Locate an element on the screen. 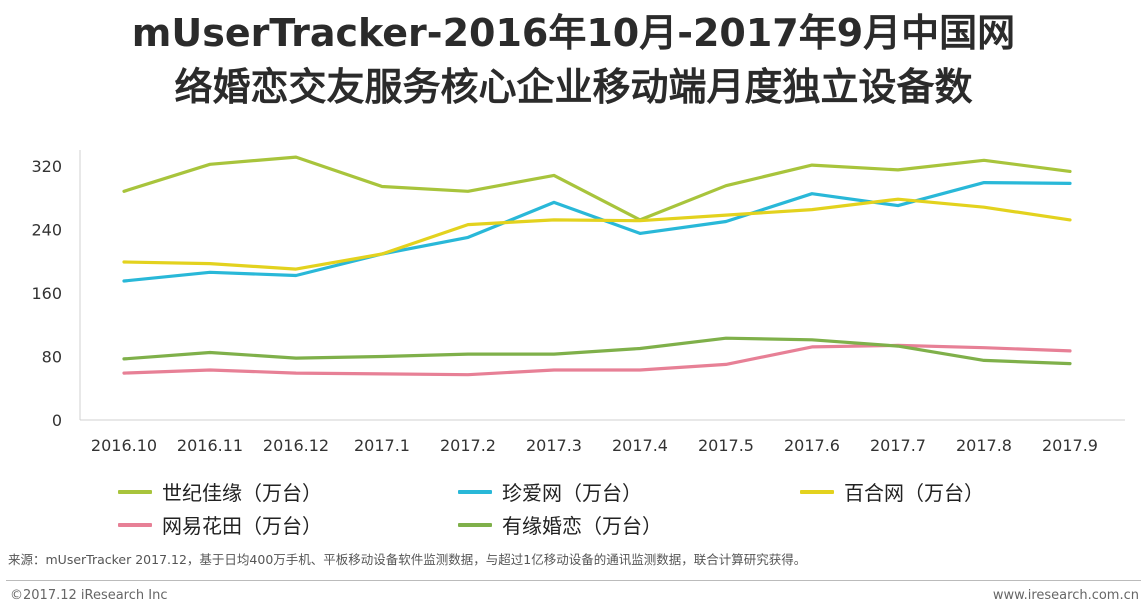  x-tick-label: 2017.5 is located at coordinates (726, 445).